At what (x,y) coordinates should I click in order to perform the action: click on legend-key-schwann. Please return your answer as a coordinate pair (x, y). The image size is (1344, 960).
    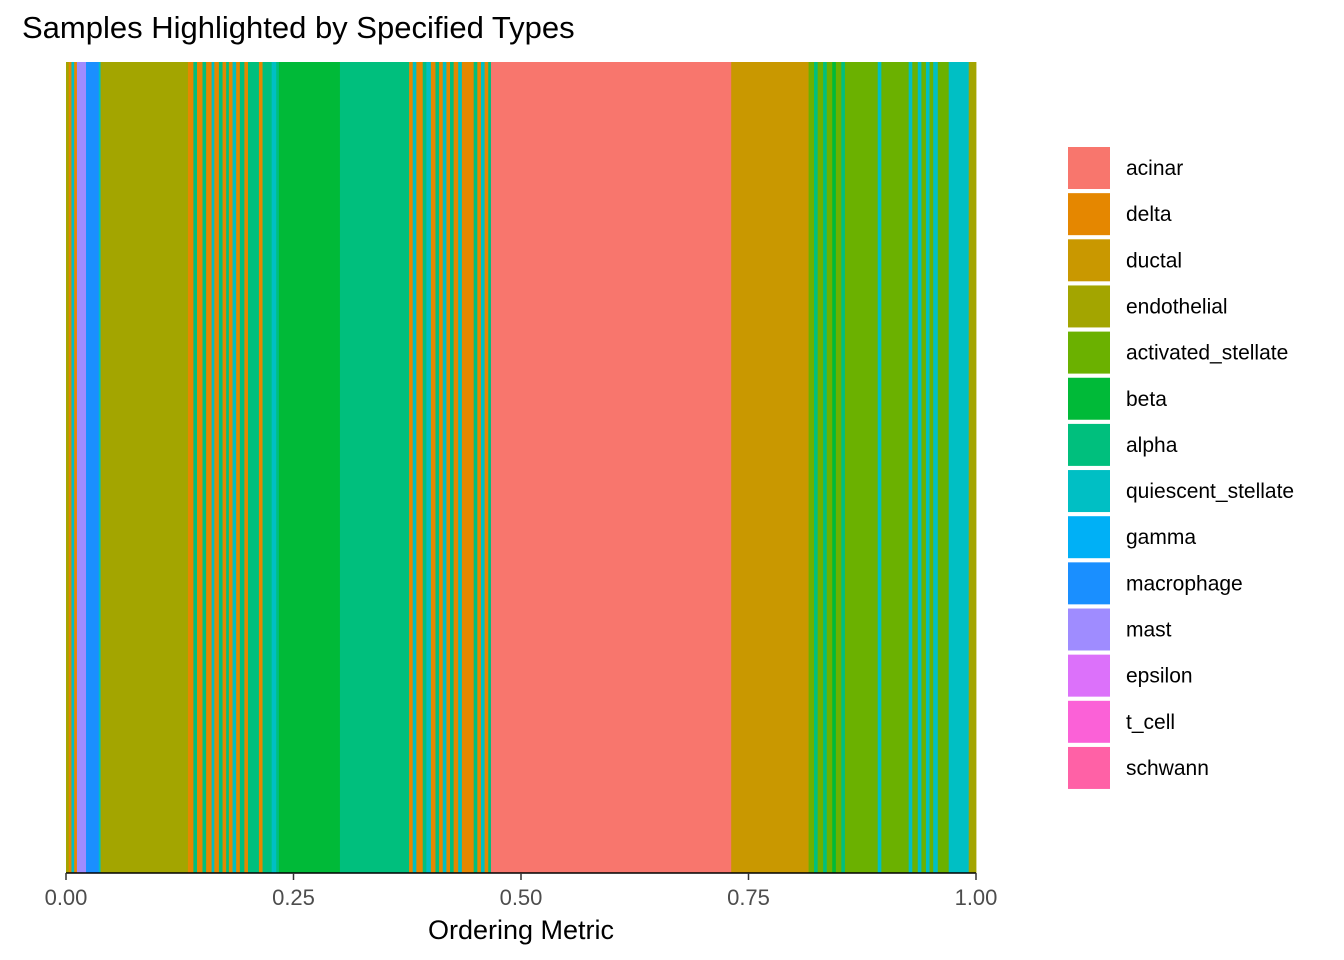
    Looking at the image, I should click on (1089, 767).